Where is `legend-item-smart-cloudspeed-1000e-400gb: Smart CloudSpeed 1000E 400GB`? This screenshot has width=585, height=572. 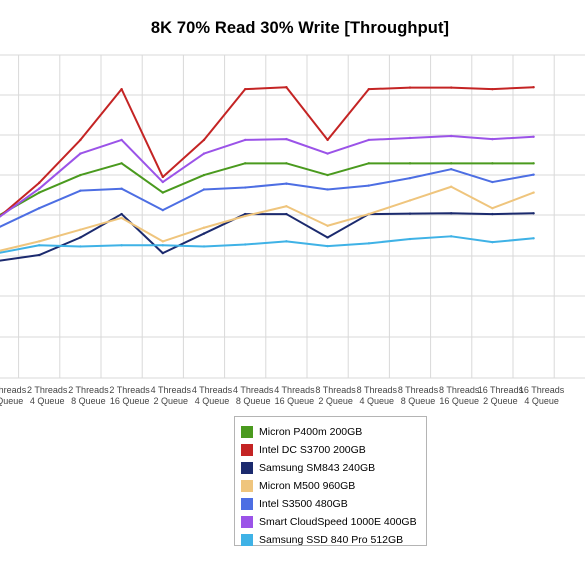 legend-item-smart-cloudspeed-1000e-400gb: Smart CloudSpeed 1000E 400GB is located at coordinates (333, 522).